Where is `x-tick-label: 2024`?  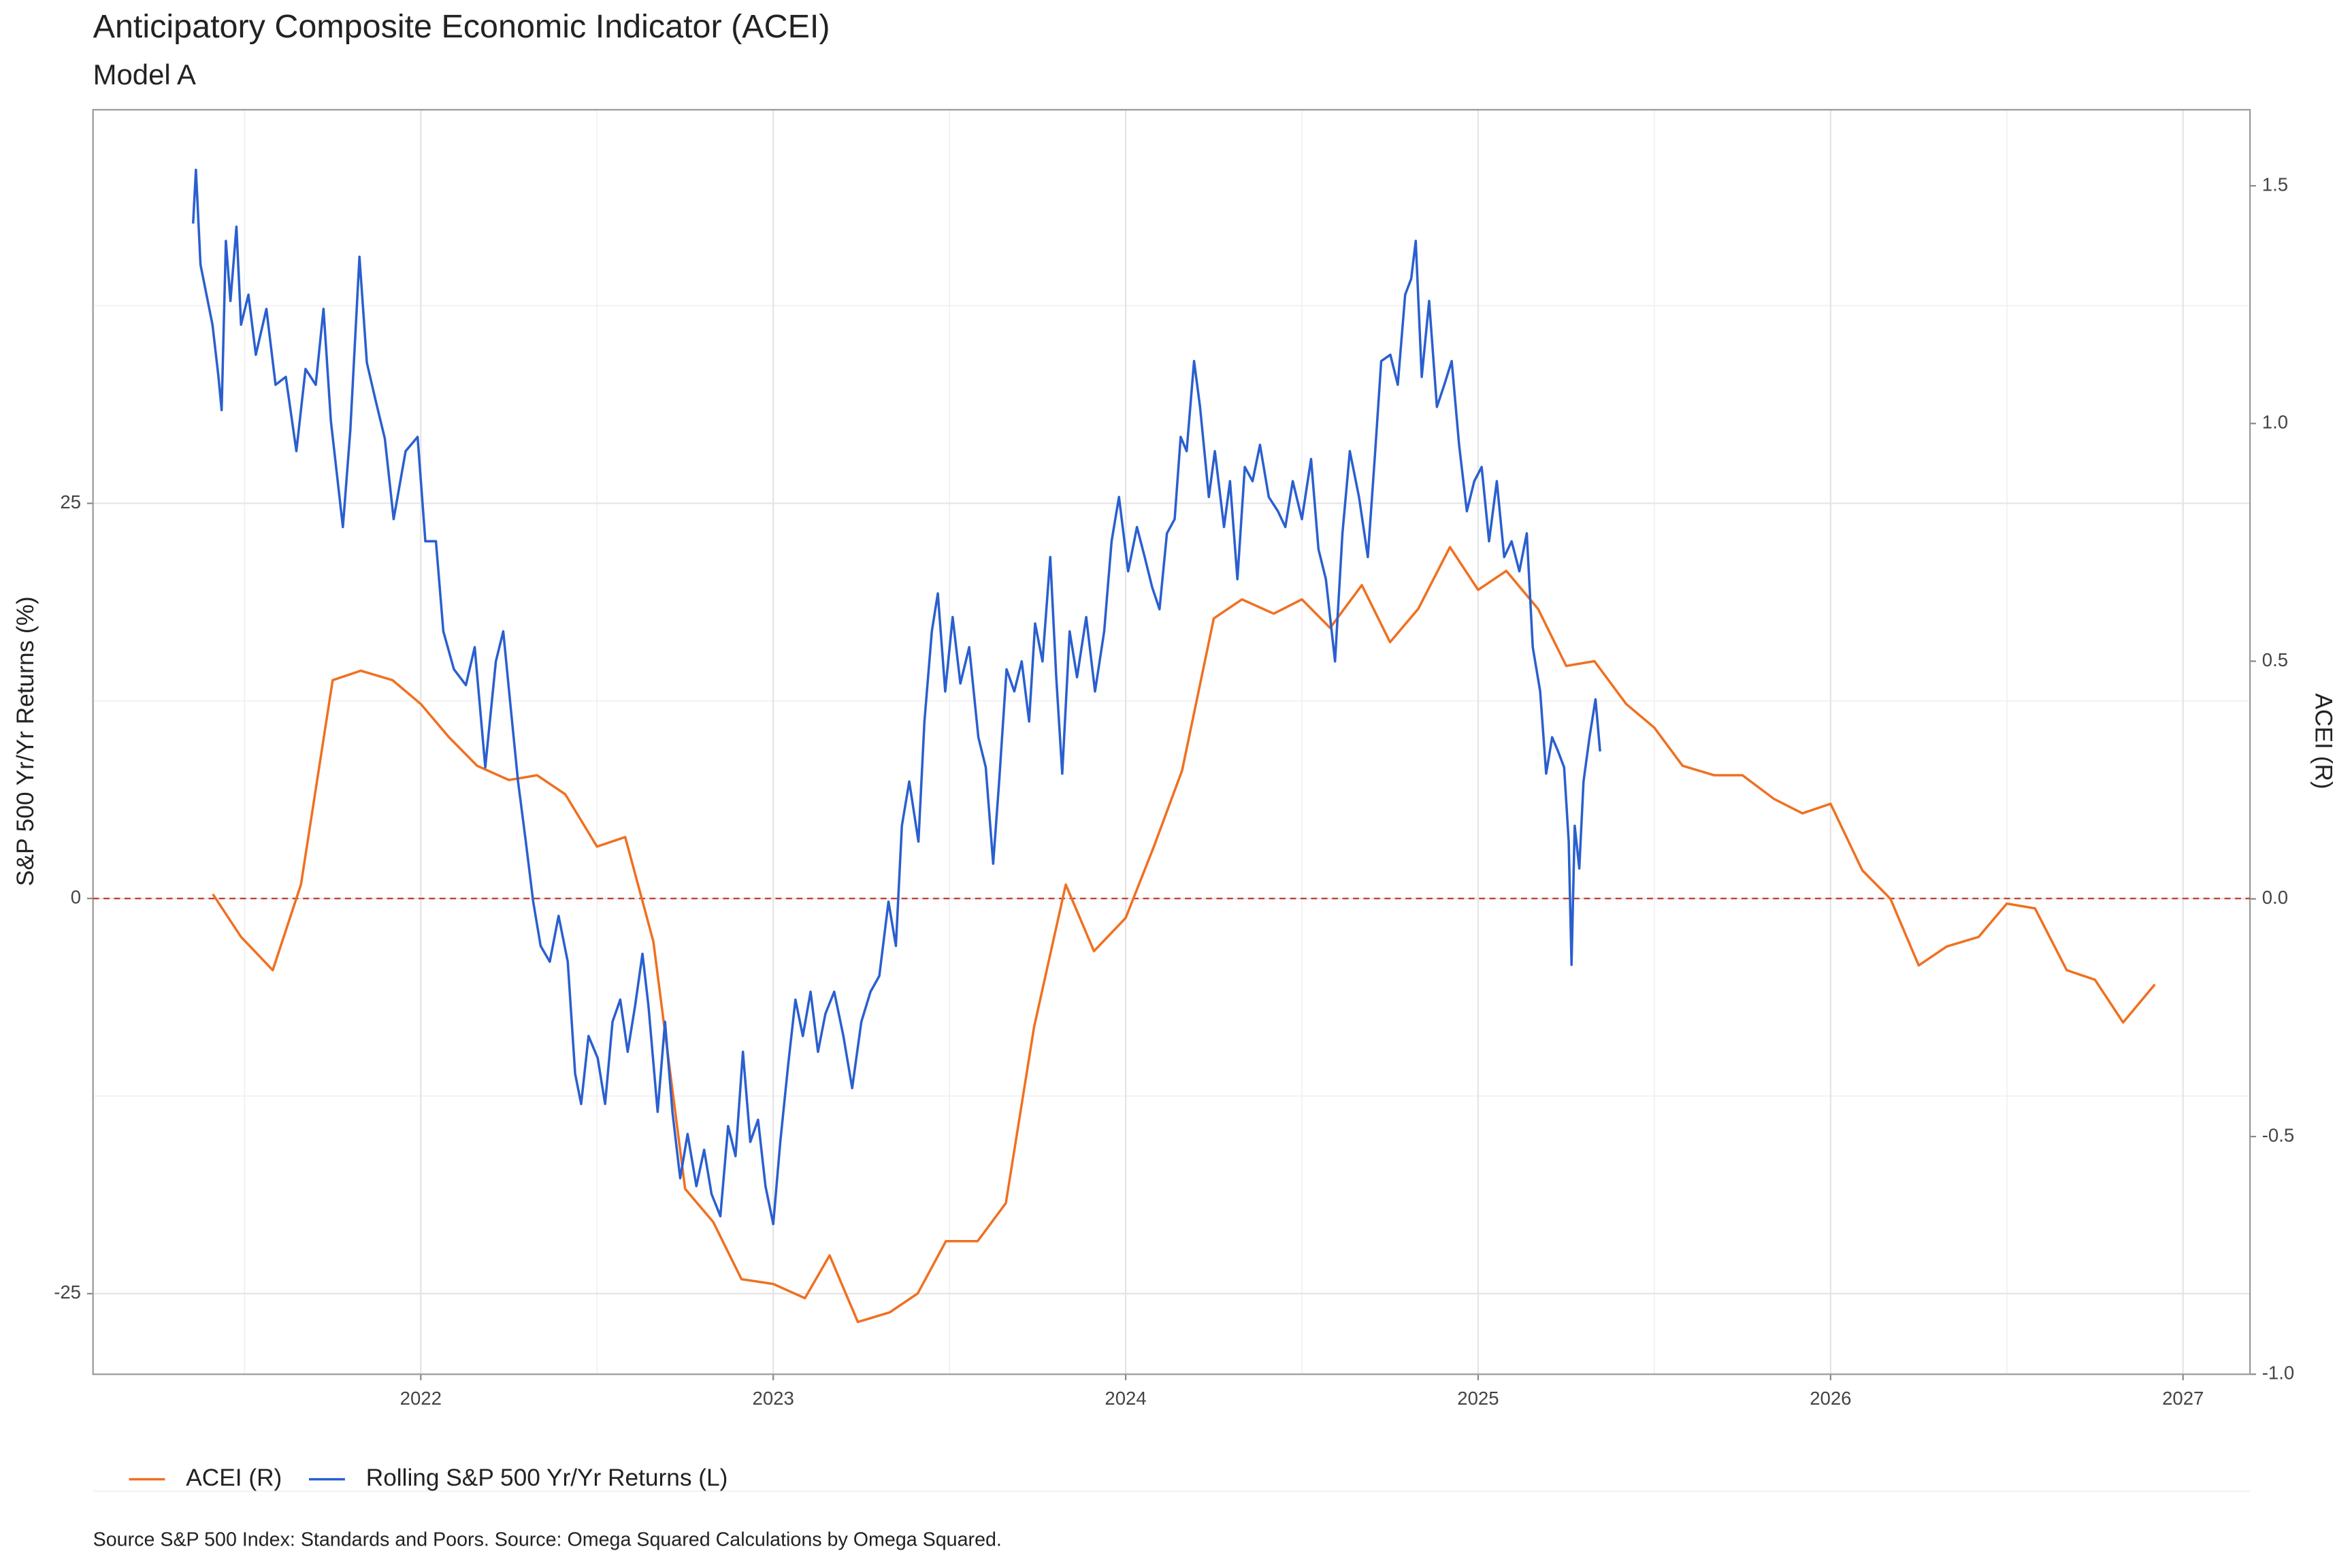 x-tick-label: 2024 is located at coordinates (1125, 1399).